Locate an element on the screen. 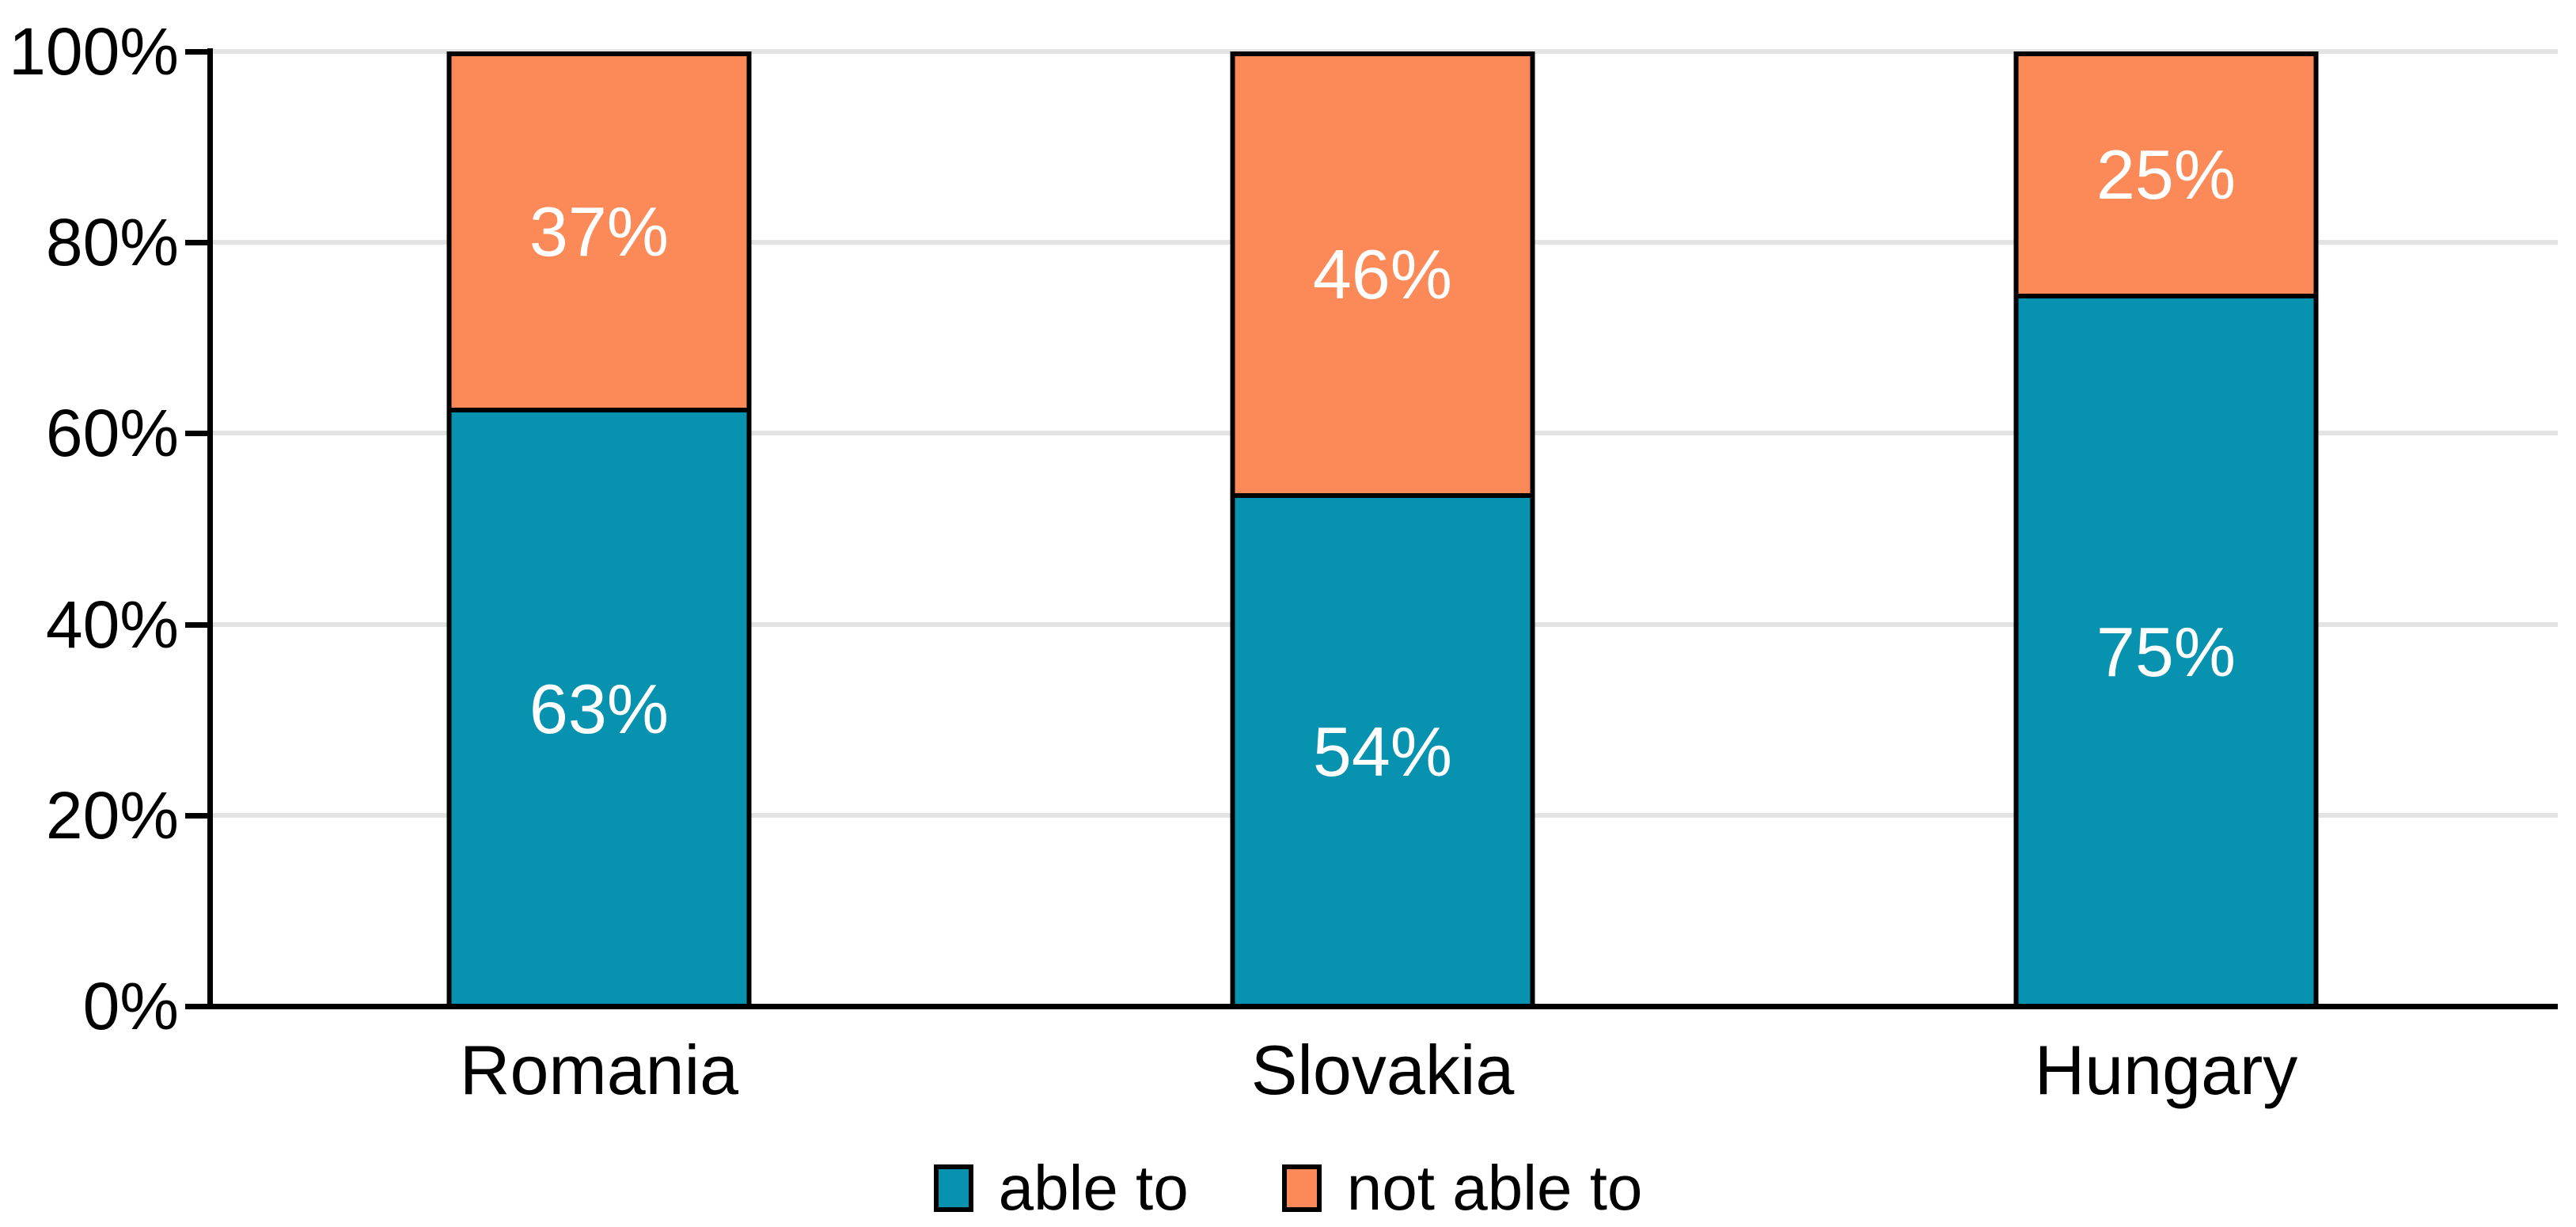 Image resolution: width=2576 pixels, height=1227 pixels. bar-romania-segment-able-to: 63% is located at coordinates (599, 707).